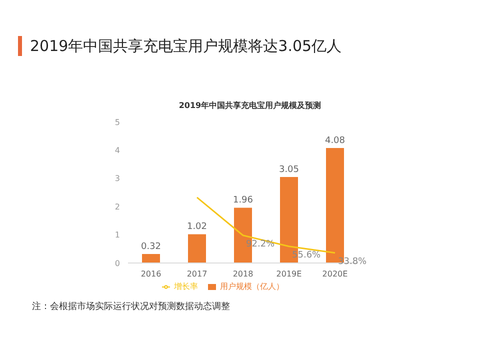 This screenshot has width=500, height=362. I want to click on x-tick-label: 2018, so click(243, 274).